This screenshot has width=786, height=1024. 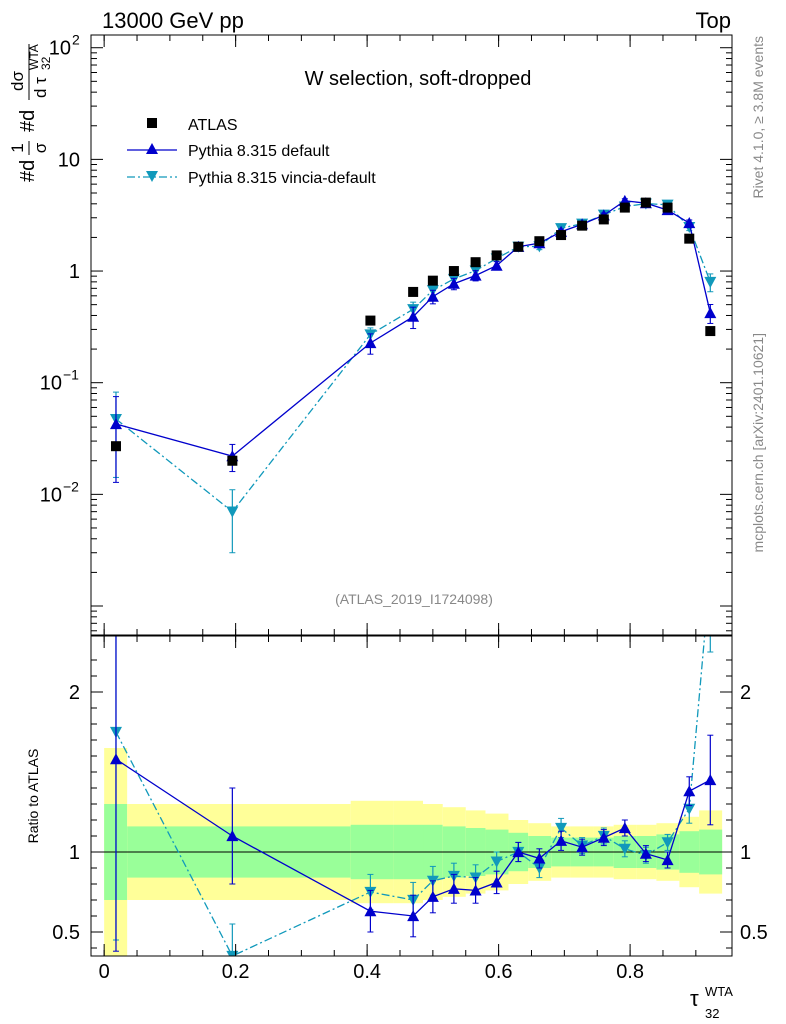 I want to click on x-tick-label: 0.4, so click(x=367, y=972).